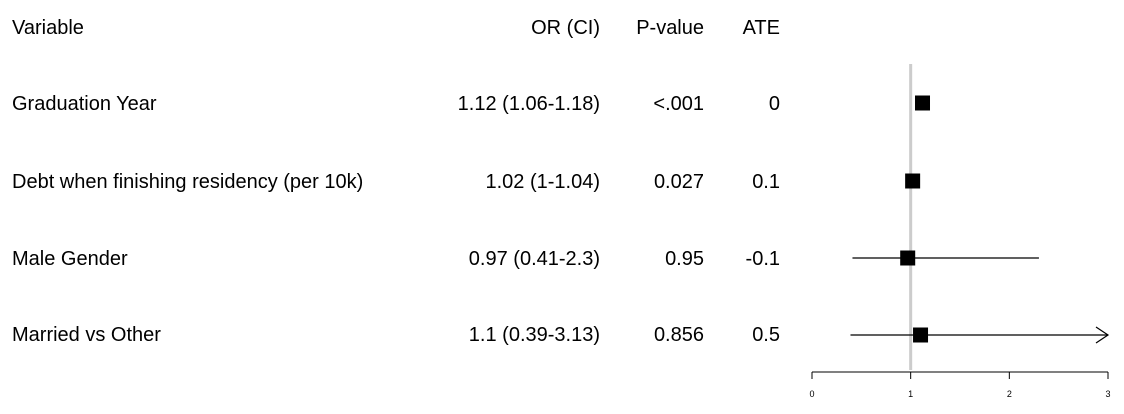 This screenshot has width=1124, height=414. What do you see at coordinates (761, 28) in the screenshot?
I see `header-ate: ATE` at bounding box center [761, 28].